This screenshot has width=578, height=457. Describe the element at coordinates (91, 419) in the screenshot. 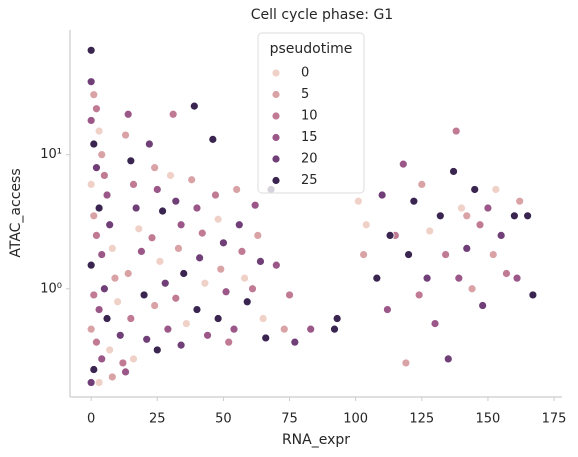

I see `x-tick-label: 0` at that location.